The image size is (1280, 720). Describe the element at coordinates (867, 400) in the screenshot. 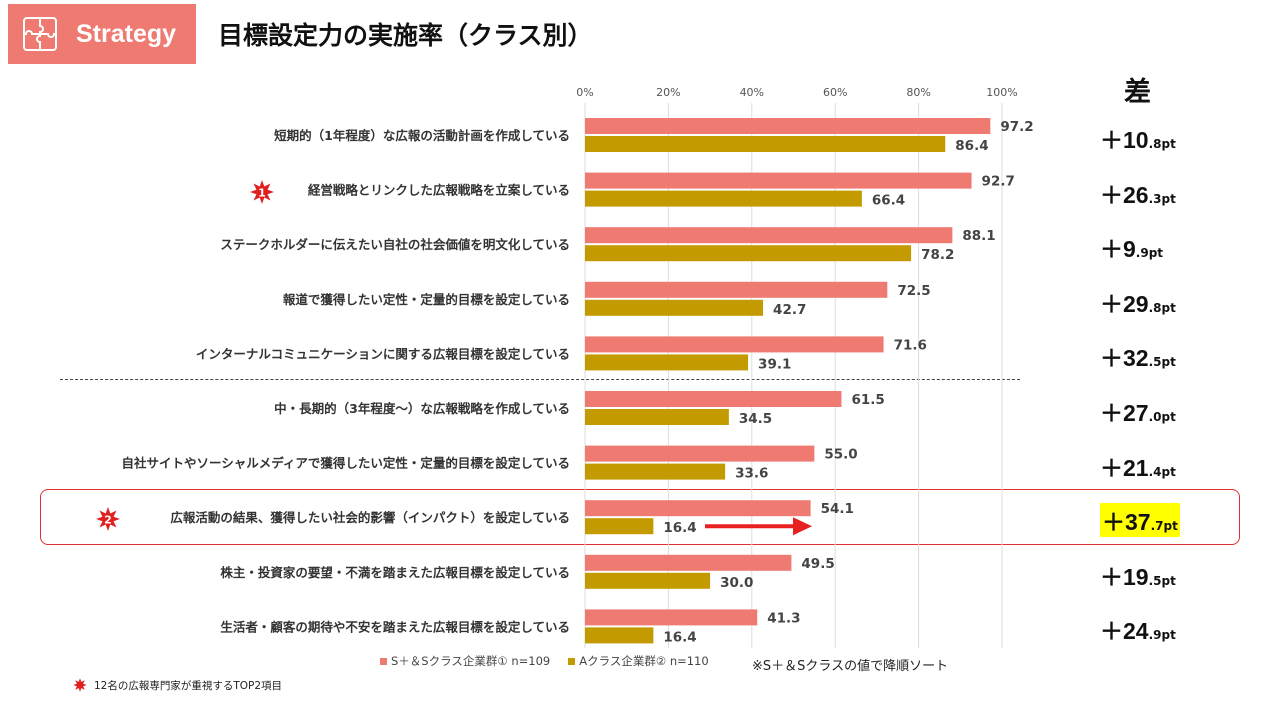

I see `data-label-series1: 61.5` at that location.